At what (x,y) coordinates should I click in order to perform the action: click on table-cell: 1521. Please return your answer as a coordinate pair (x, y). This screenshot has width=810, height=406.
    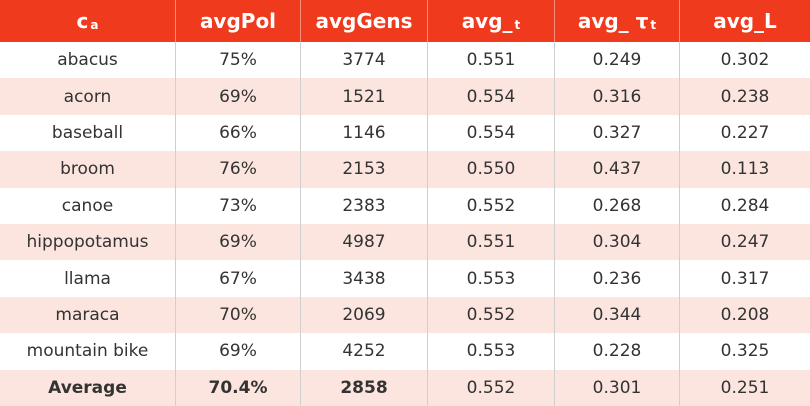
    Looking at the image, I should click on (363, 96).